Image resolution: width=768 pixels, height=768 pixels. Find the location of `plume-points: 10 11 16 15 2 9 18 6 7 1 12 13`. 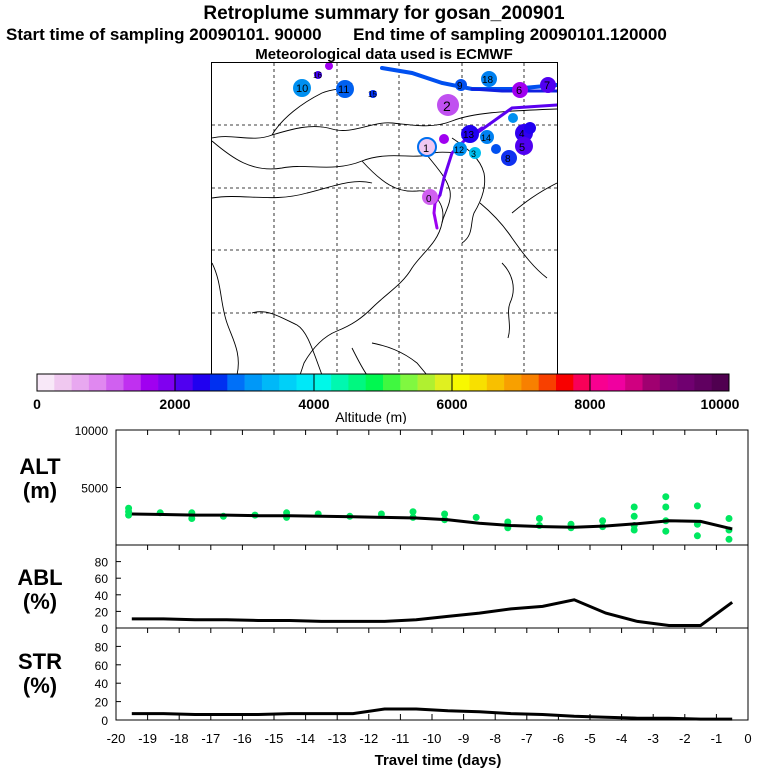

plume-points: 10 11 16 15 2 9 18 6 7 1 12 13 is located at coordinates (424, 134).